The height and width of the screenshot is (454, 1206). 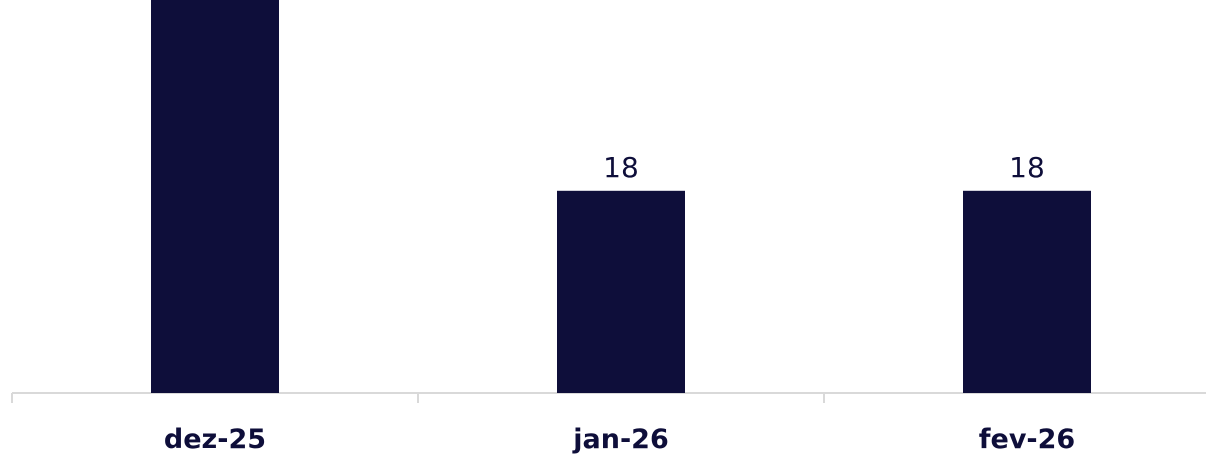 I want to click on category-label-fev-26: fev-26, so click(x=1027, y=439).